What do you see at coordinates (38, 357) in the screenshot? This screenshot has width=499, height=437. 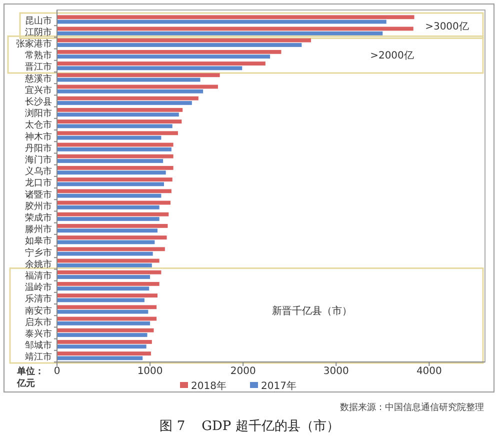 I see `y-tick-label: 靖江市` at bounding box center [38, 357].